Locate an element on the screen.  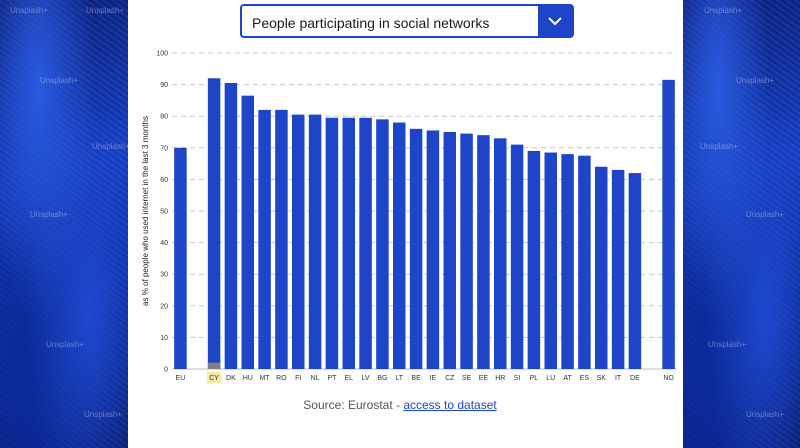
x-tick-label: SI is located at coordinates (517, 378).